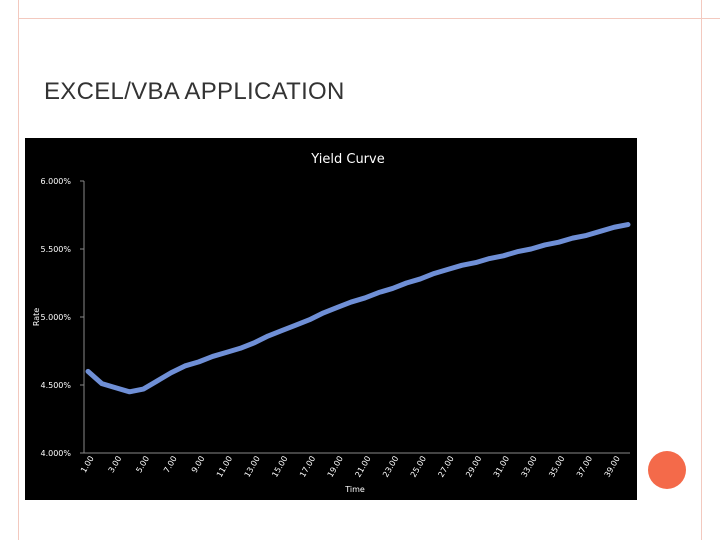  I want to click on x-tick-label: 35.00, so click(556, 467).